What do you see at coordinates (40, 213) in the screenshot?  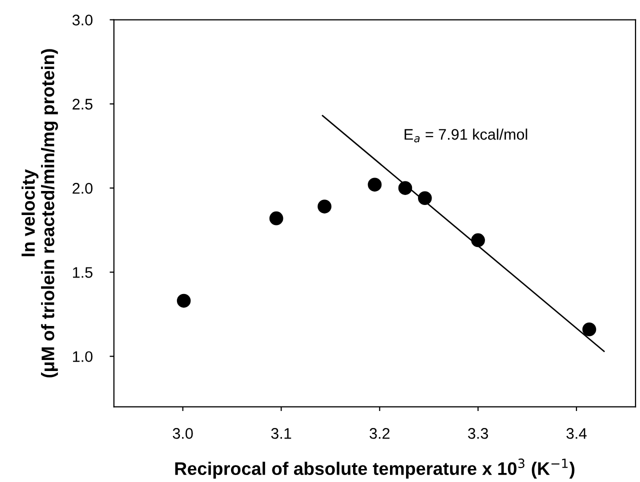 I see `y-axis-title: ln velocity (μM of triolein reacted/min/mg protein)` at bounding box center [40, 213].